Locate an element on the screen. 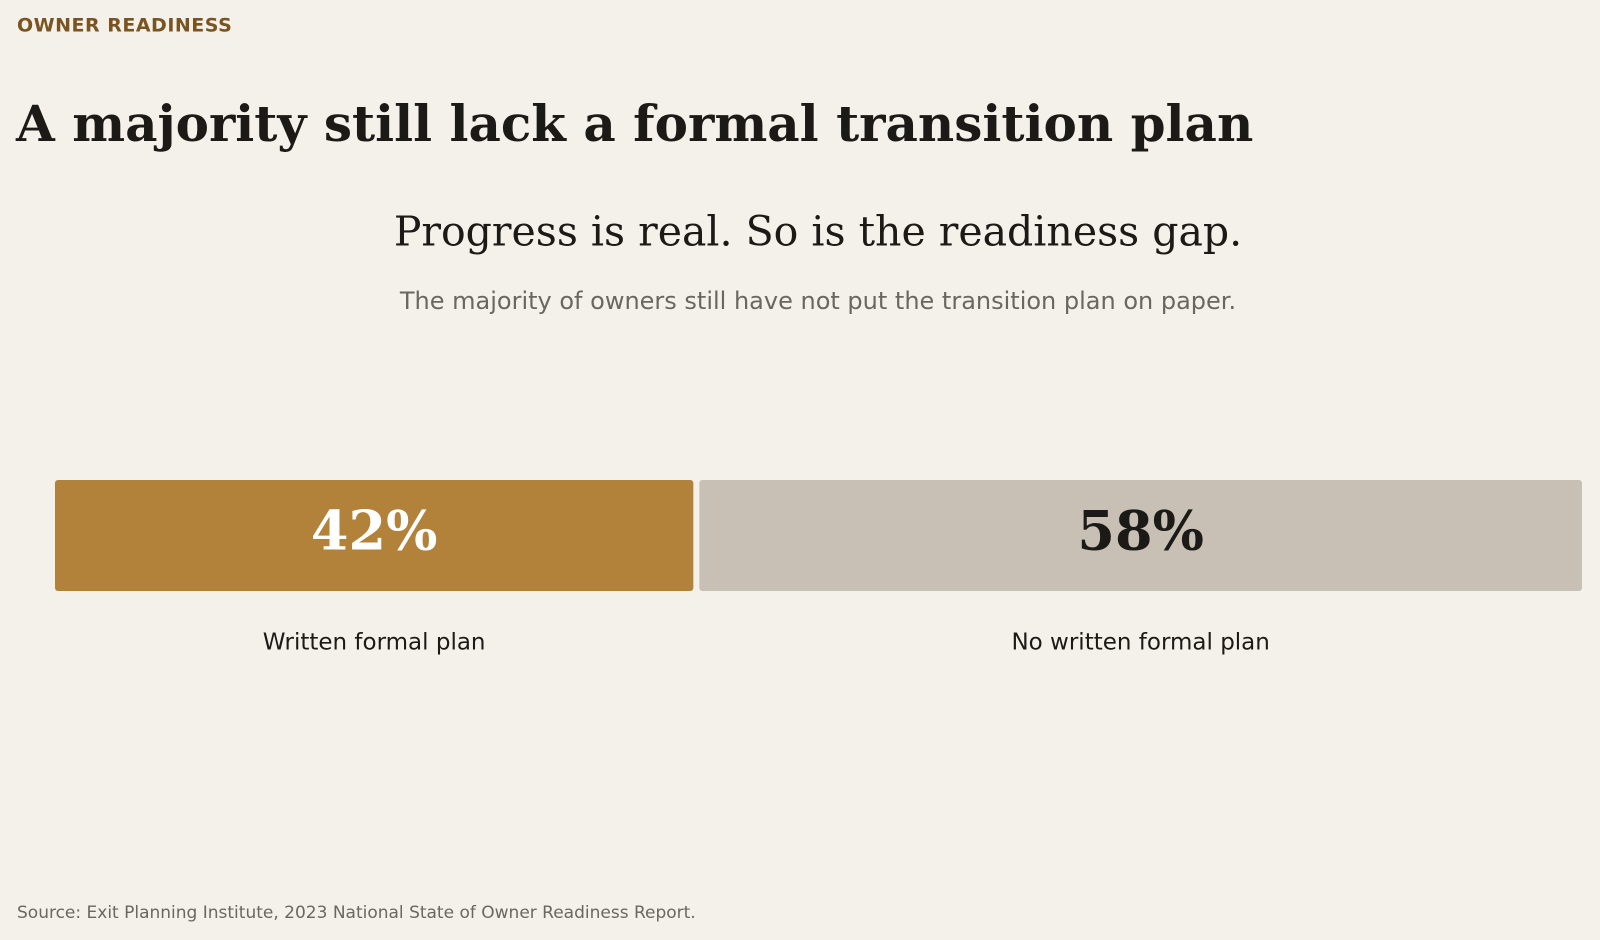 The image size is (1600, 940). segment-label: No written formal plan is located at coordinates (1140, 643).